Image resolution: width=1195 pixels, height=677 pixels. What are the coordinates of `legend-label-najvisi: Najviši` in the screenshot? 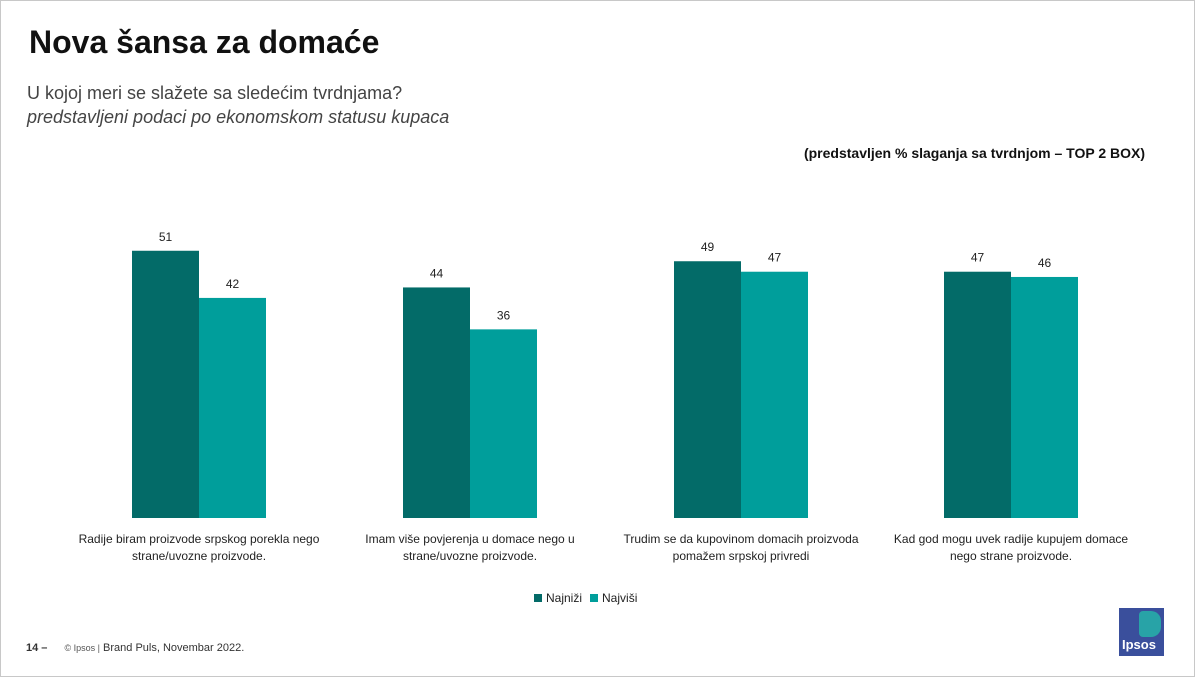 It's located at (620, 598).